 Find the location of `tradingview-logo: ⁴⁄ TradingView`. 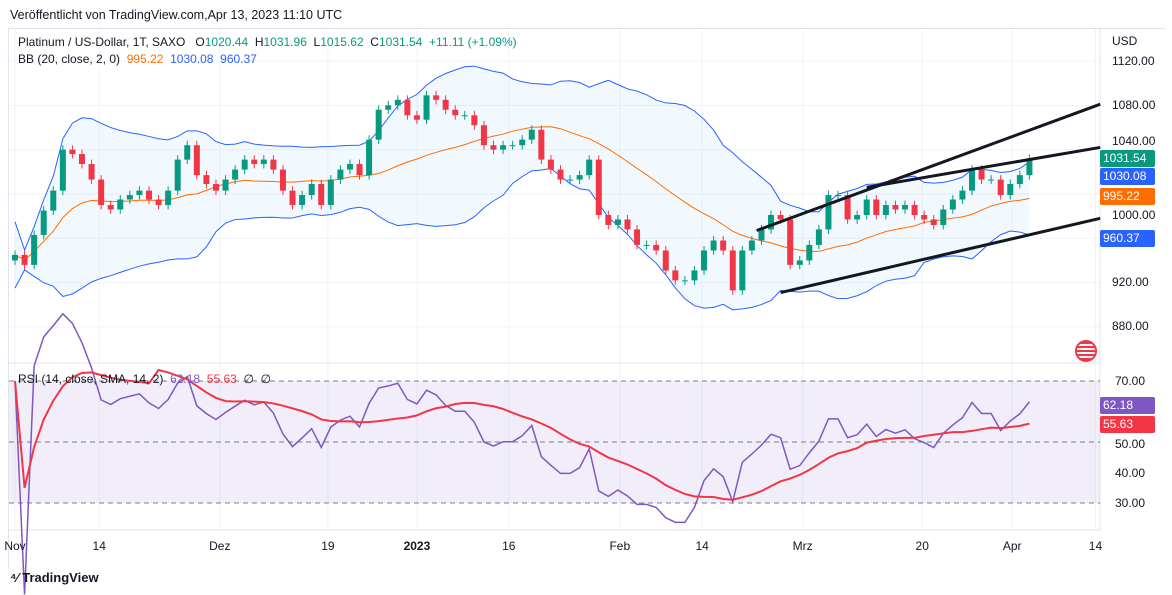

tradingview-logo: ⁴⁄ TradingView is located at coordinates (54, 577).